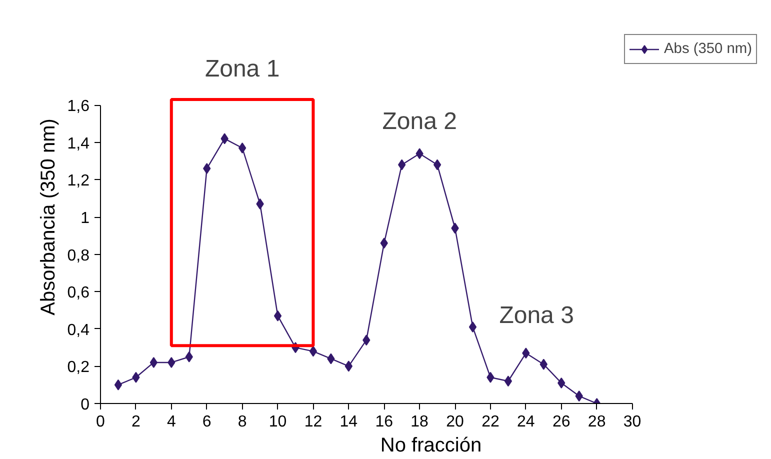 This screenshot has height=459, width=771. Describe the element at coordinates (85, 405) in the screenshot. I see `y-tick-label: 0` at that location.